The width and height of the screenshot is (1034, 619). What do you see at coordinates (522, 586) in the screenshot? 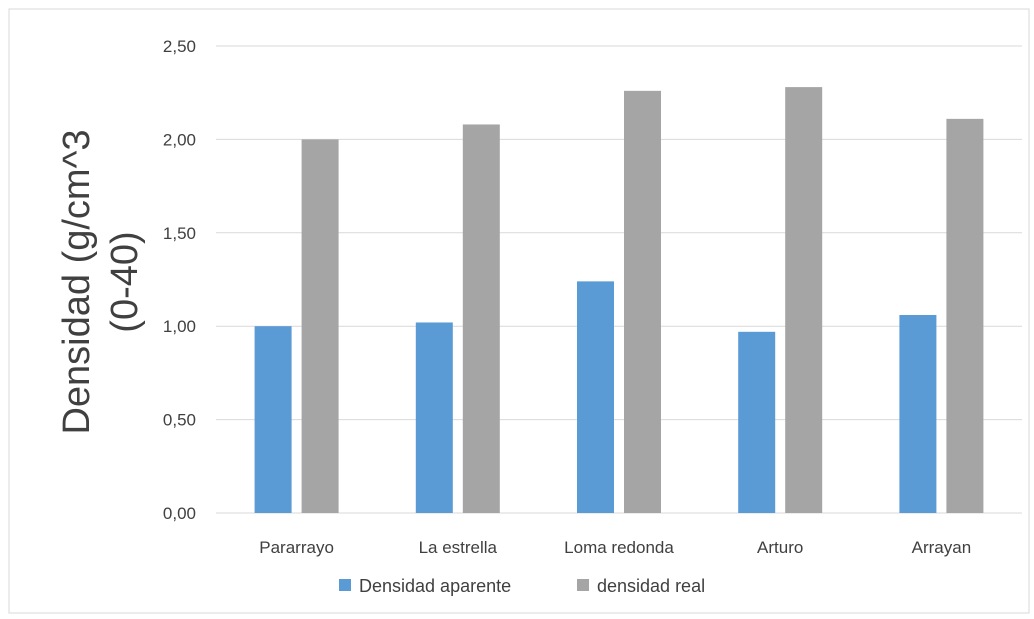
I see `legend: Densidad aparente densidad real` at bounding box center [522, 586].